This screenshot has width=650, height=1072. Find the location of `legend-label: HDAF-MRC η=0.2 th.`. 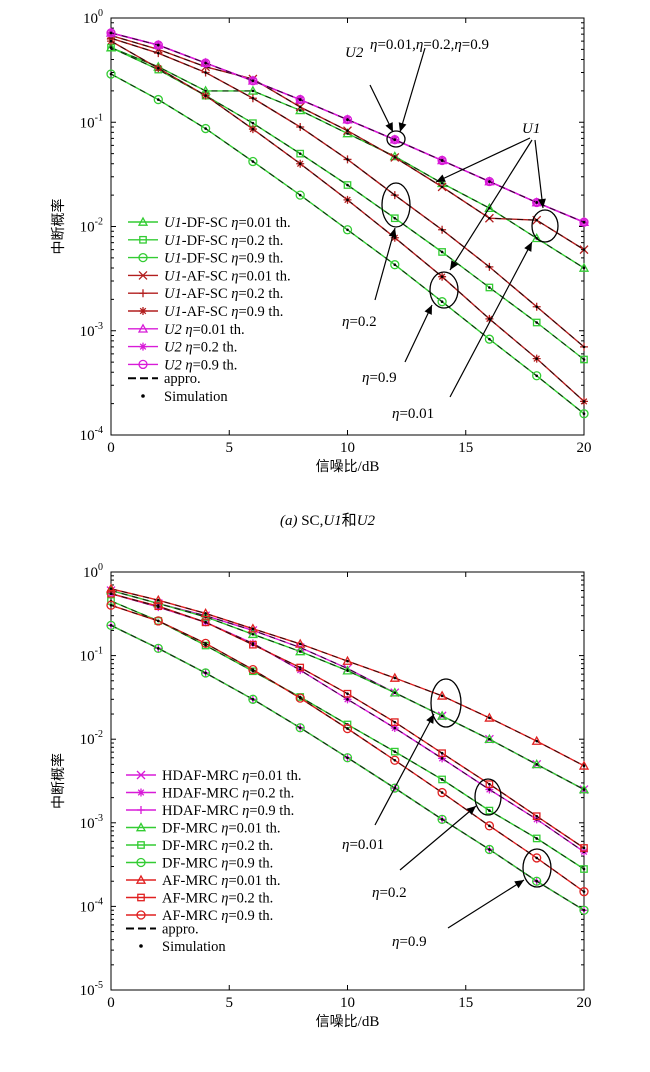

legend-label: HDAF-MRC η=0.2 th. is located at coordinates (228, 794).